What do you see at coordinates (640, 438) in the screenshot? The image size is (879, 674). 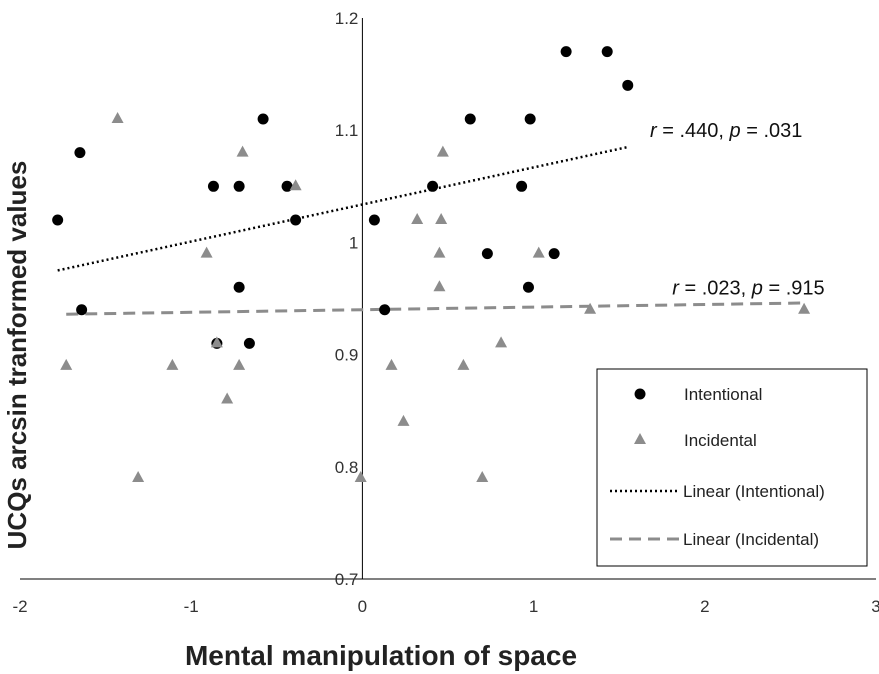 I see `legend-marker-incidental` at bounding box center [640, 438].